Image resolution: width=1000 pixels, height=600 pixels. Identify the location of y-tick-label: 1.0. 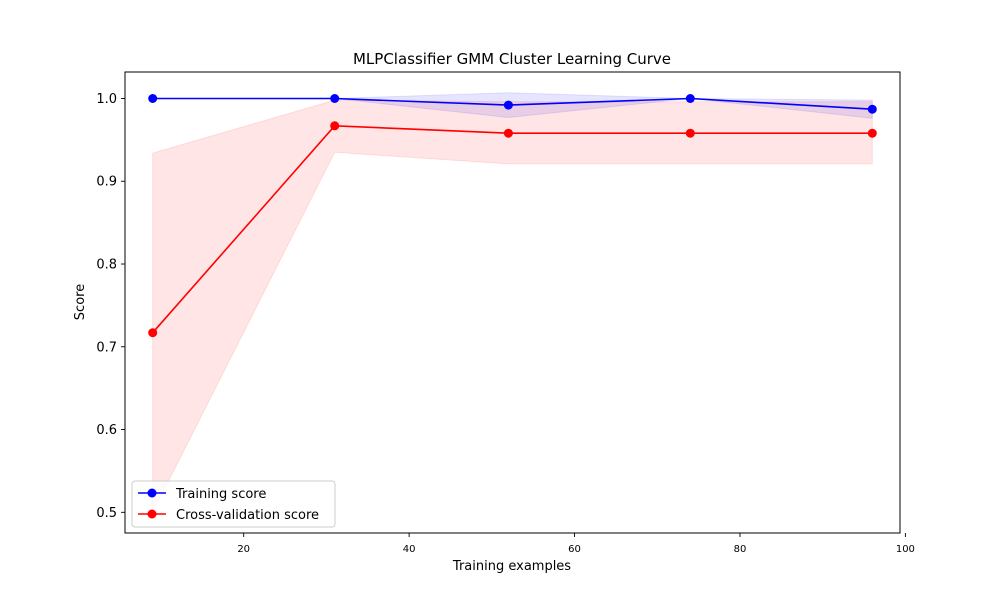
(106, 99).